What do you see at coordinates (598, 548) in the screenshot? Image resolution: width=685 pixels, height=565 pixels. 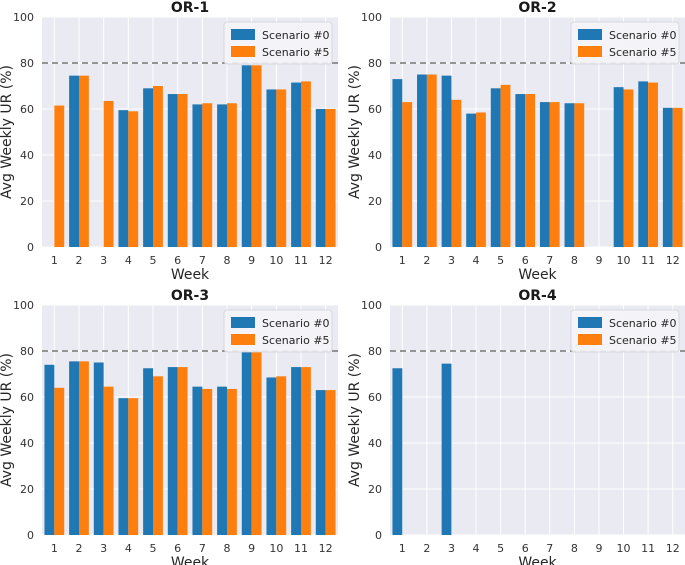 I see `x-tick-label: 9` at bounding box center [598, 548].